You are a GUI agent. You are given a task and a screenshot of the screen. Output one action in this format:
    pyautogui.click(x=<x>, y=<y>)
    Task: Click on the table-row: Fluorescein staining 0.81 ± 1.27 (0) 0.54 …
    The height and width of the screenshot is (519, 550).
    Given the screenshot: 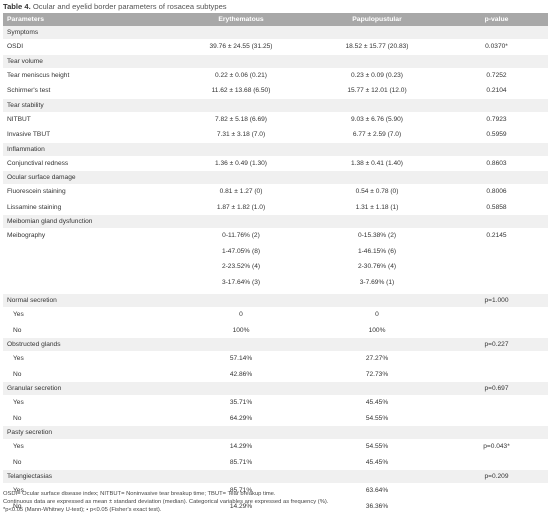 What is the action you would take?
    pyautogui.click(x=275, y=192)
    